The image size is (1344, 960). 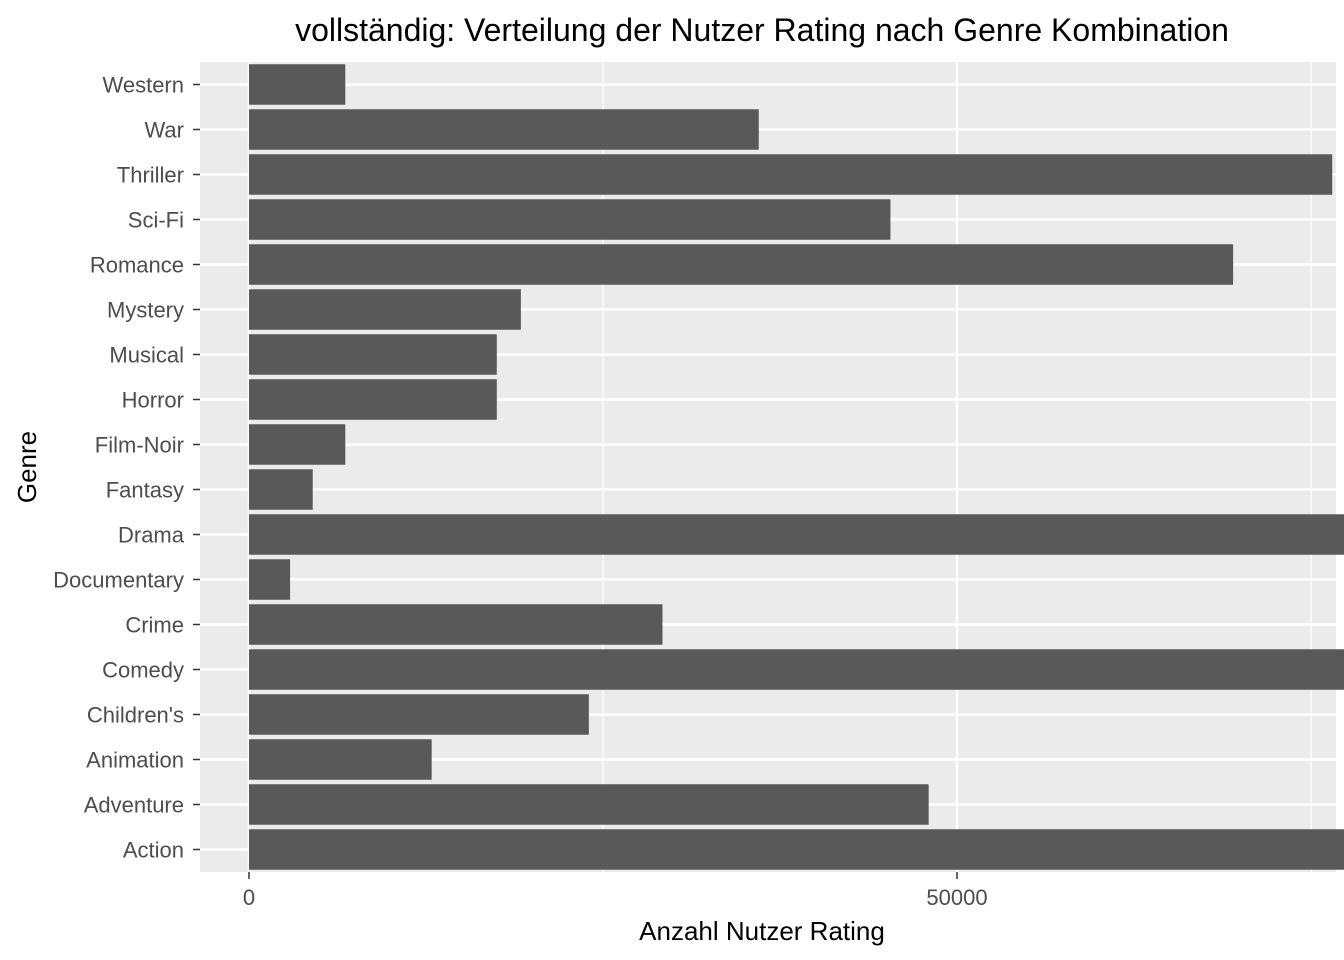 I want to click on bar-romance, so click(x=741, y=264).